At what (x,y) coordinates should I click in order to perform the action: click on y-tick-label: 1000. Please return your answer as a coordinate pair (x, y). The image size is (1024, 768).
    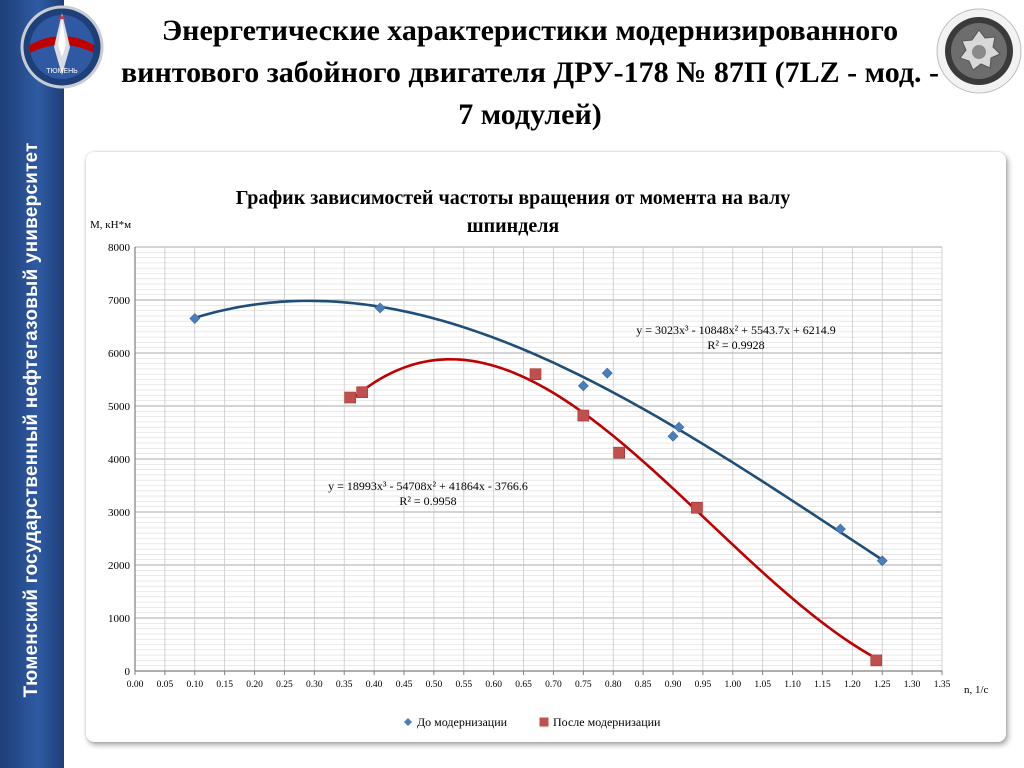
    Looking at the image, I should click on (119, 619).